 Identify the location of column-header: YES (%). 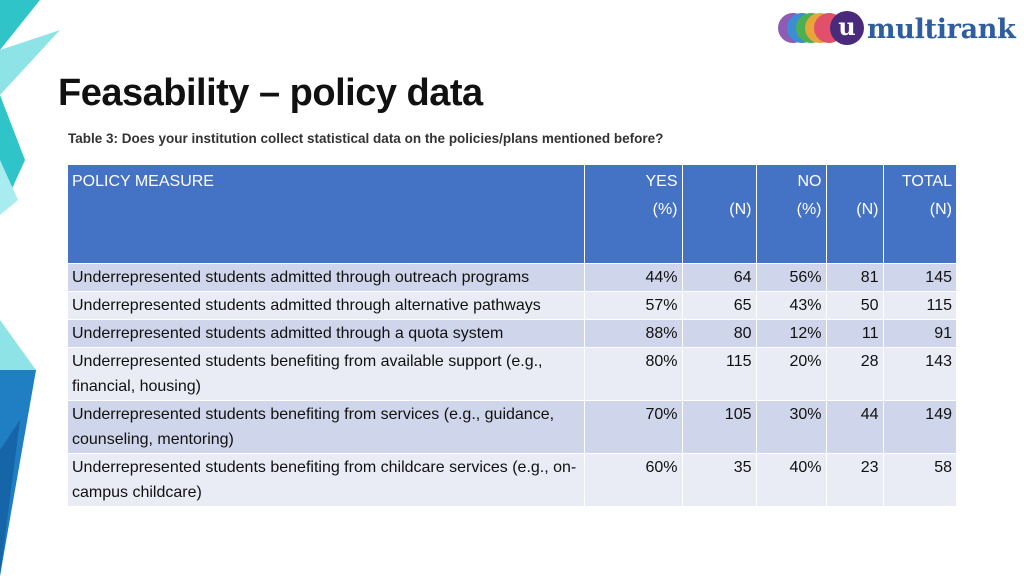
(633, 214).